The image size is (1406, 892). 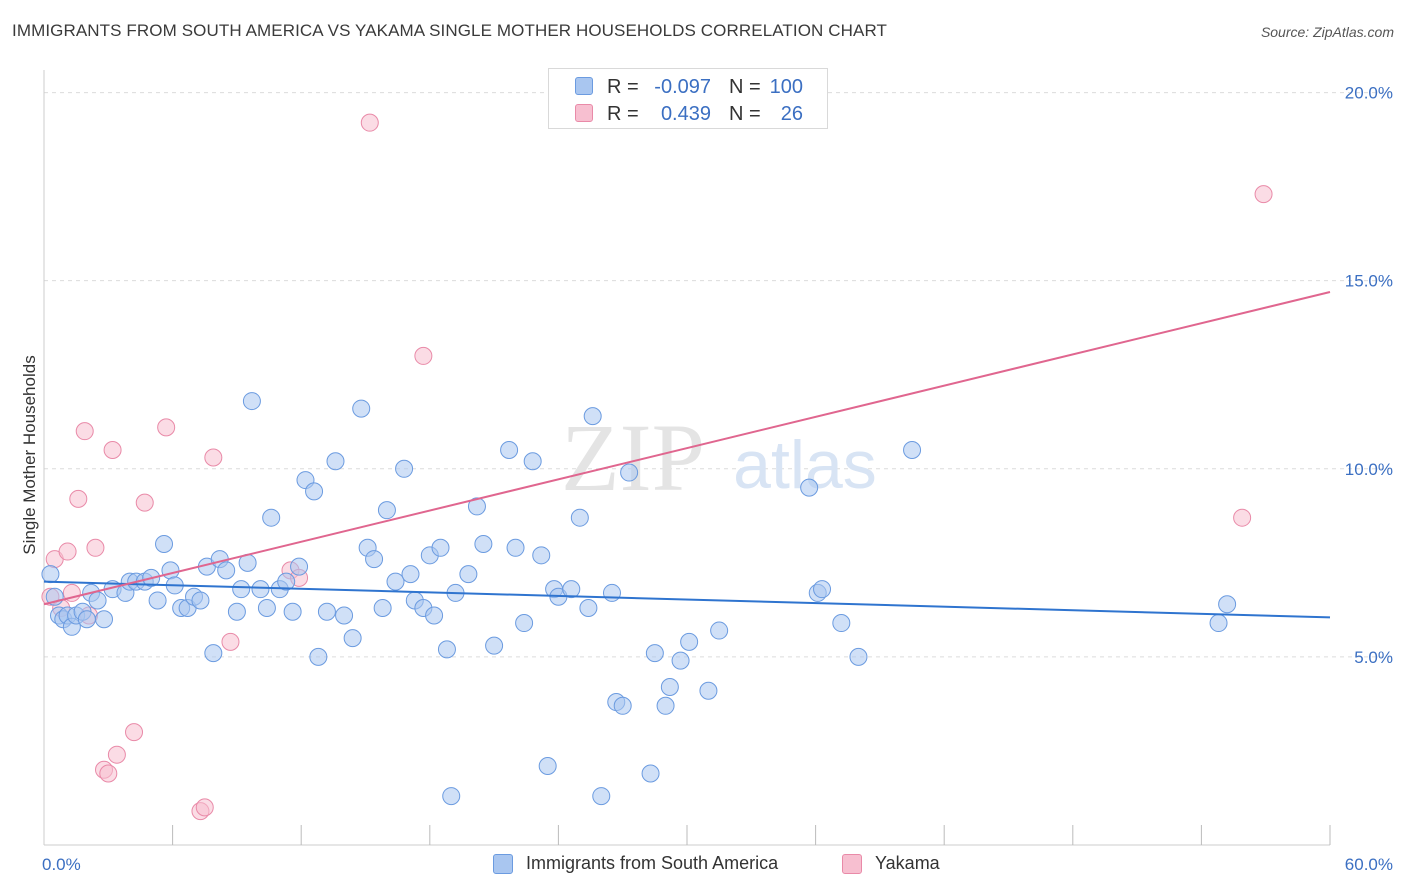 What do you see at coordinates (751, 835) in the screenshot?
I see `x-ticks` at bounding box center [751, 835].